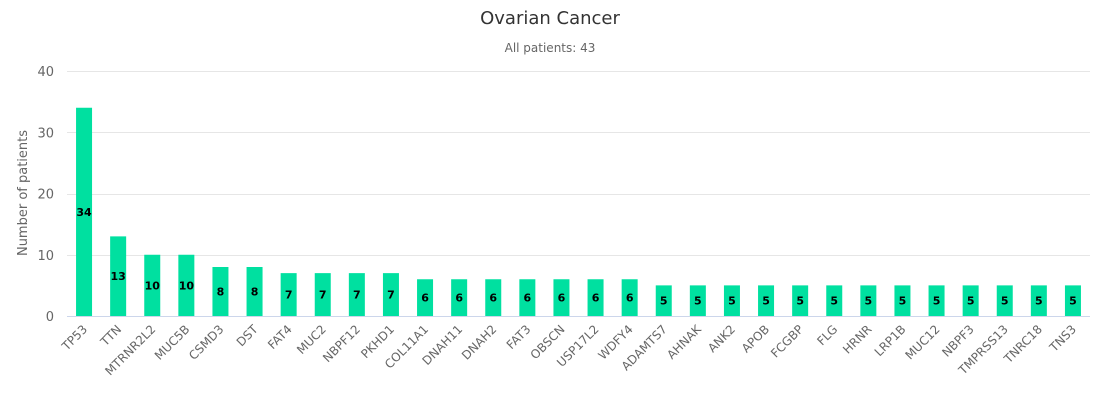 This screenshot has width=1100, height=400. What do you see at coordinates (110, 335) in the screenshot?
I see `x-tick-label: TTN` at bounding box center [110, 335].